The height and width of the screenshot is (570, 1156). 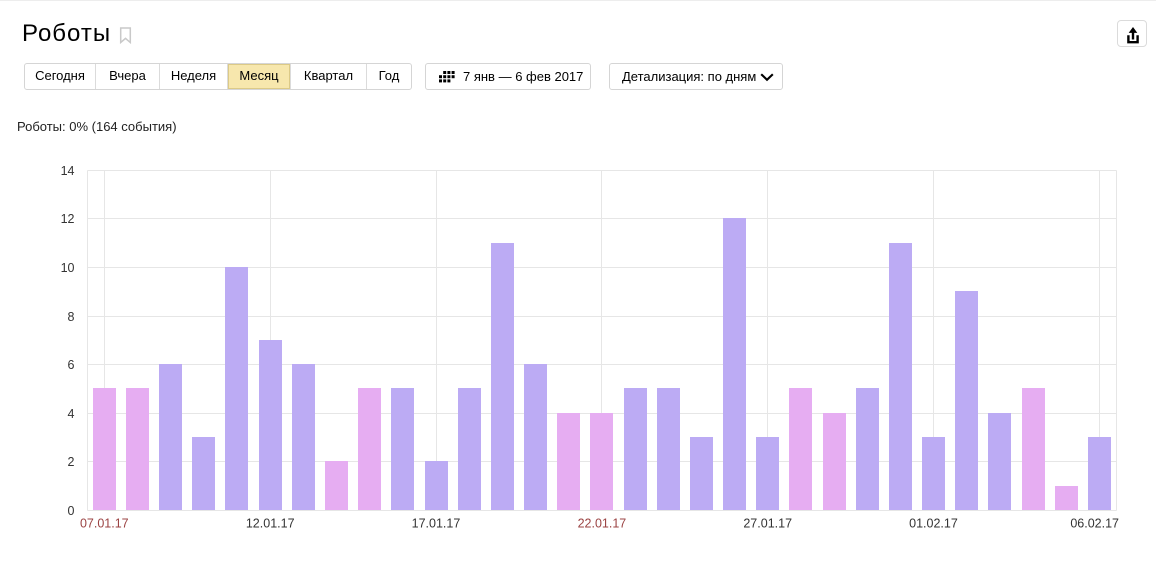 I want to click on svg-text: 07.01.17, so click(x=104, y=524).